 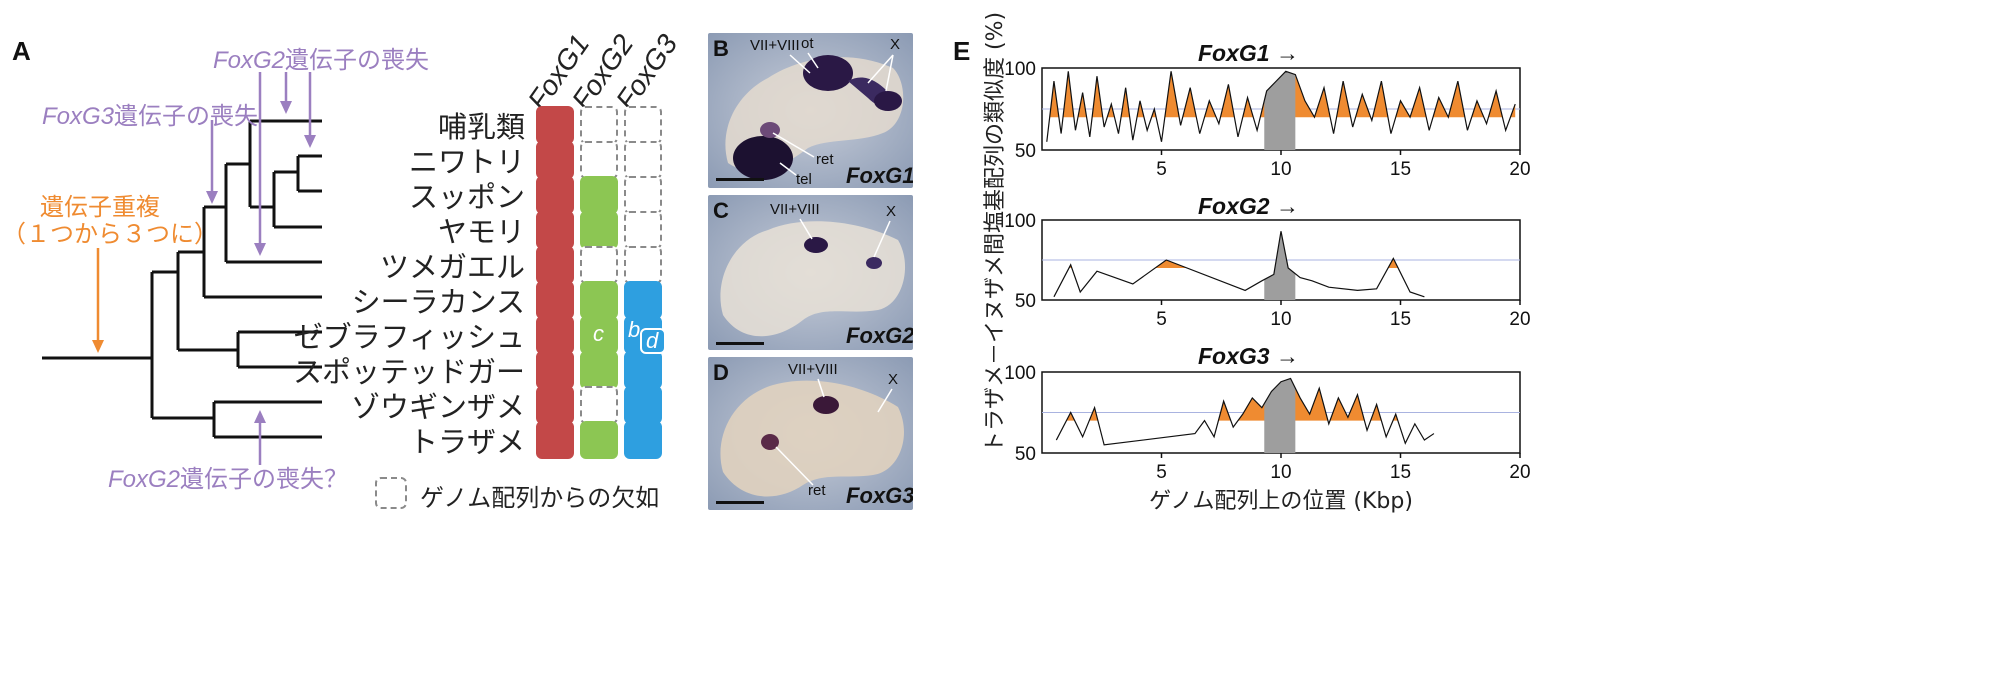 I want to click on legend-absent-label: ゲノム配列からの欠如, so click(x=540, y=498).